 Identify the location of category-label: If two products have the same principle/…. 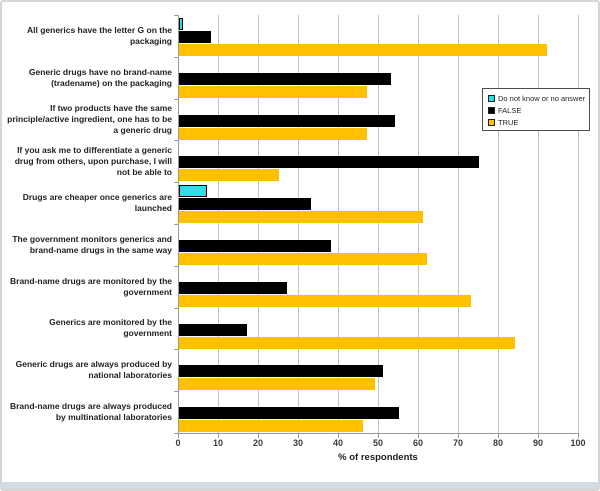
(89, 119).